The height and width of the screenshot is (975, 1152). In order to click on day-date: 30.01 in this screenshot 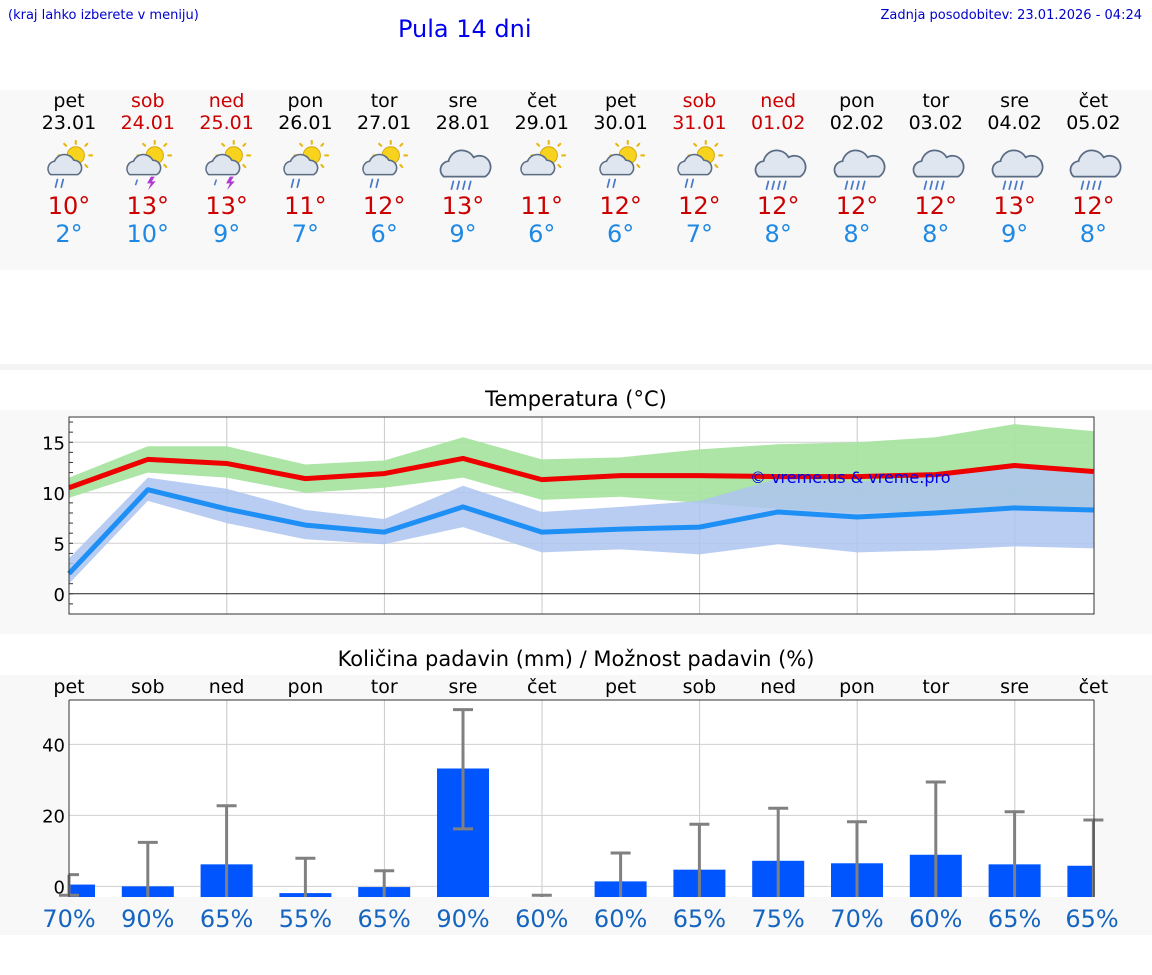, I will do `click(620, 123)`.